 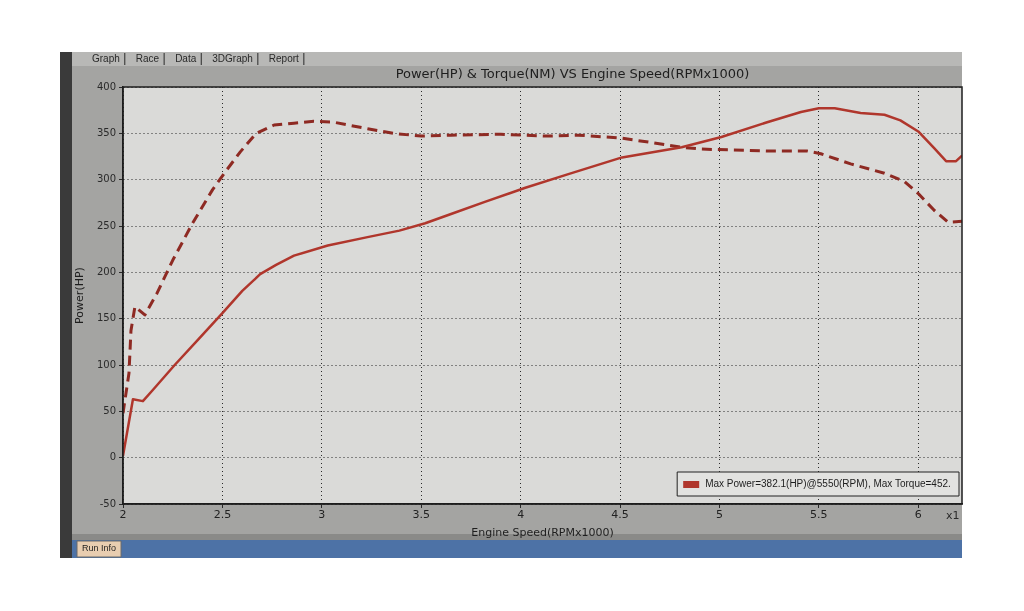 I want to click on legend-label: Max Power=382.1(HP)@5550(RPM), Max Torque=452., so click(x=828, y=483).